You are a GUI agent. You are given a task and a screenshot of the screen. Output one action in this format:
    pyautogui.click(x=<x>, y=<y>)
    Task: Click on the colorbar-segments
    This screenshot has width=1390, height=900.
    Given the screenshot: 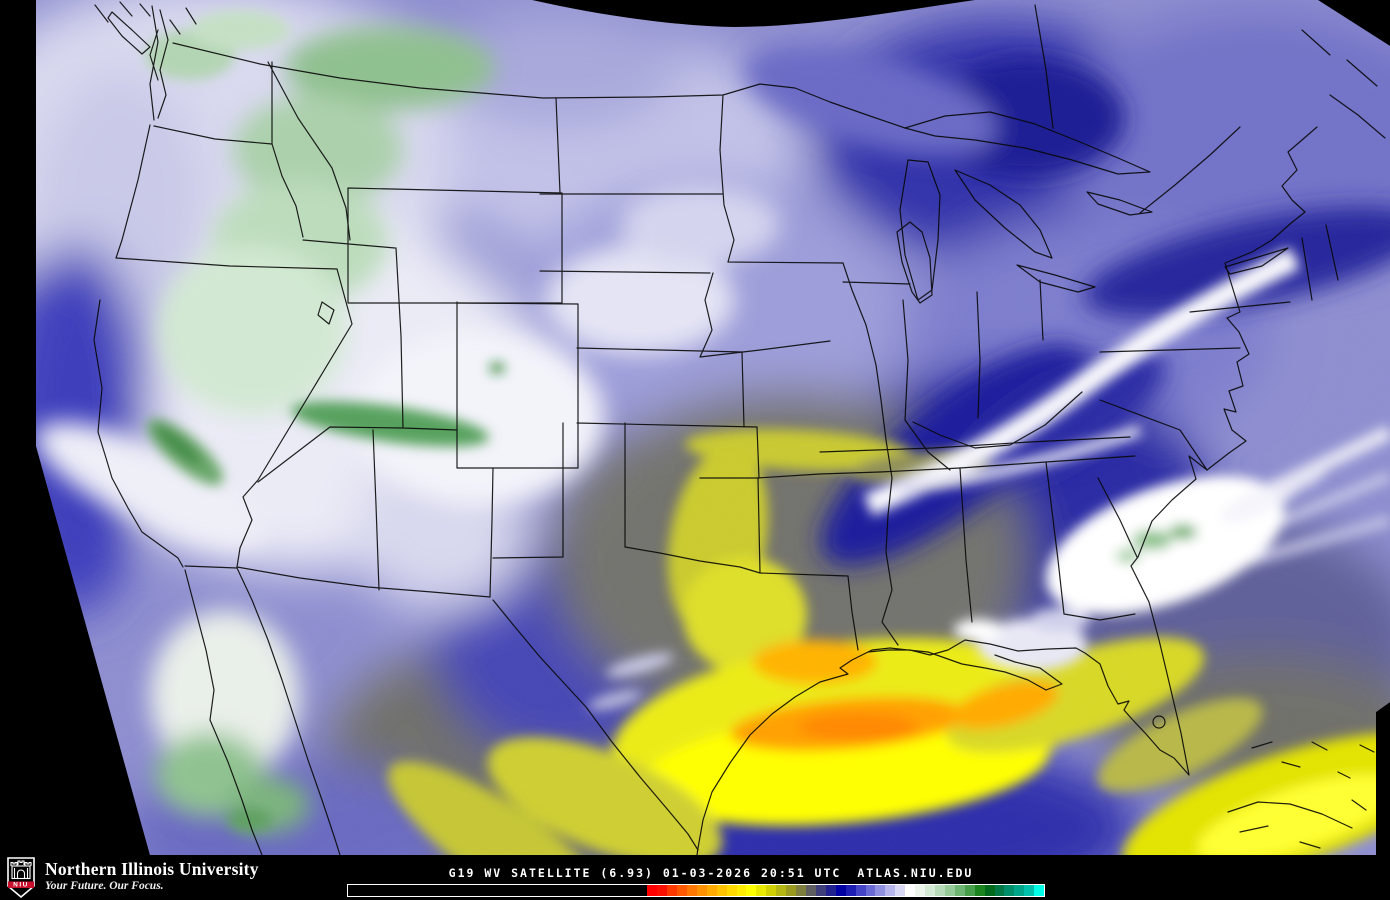 What is the action you would take?
    pyautogui.click(x=846, y=890)
    